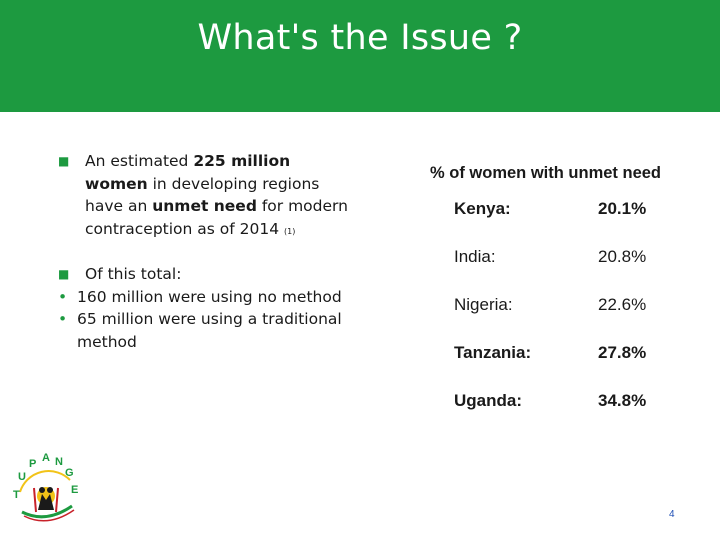  What do you see at coordinates (74, 490) in the screenshot?
I see `logo-letter: E` at bounding box center [74, 490].